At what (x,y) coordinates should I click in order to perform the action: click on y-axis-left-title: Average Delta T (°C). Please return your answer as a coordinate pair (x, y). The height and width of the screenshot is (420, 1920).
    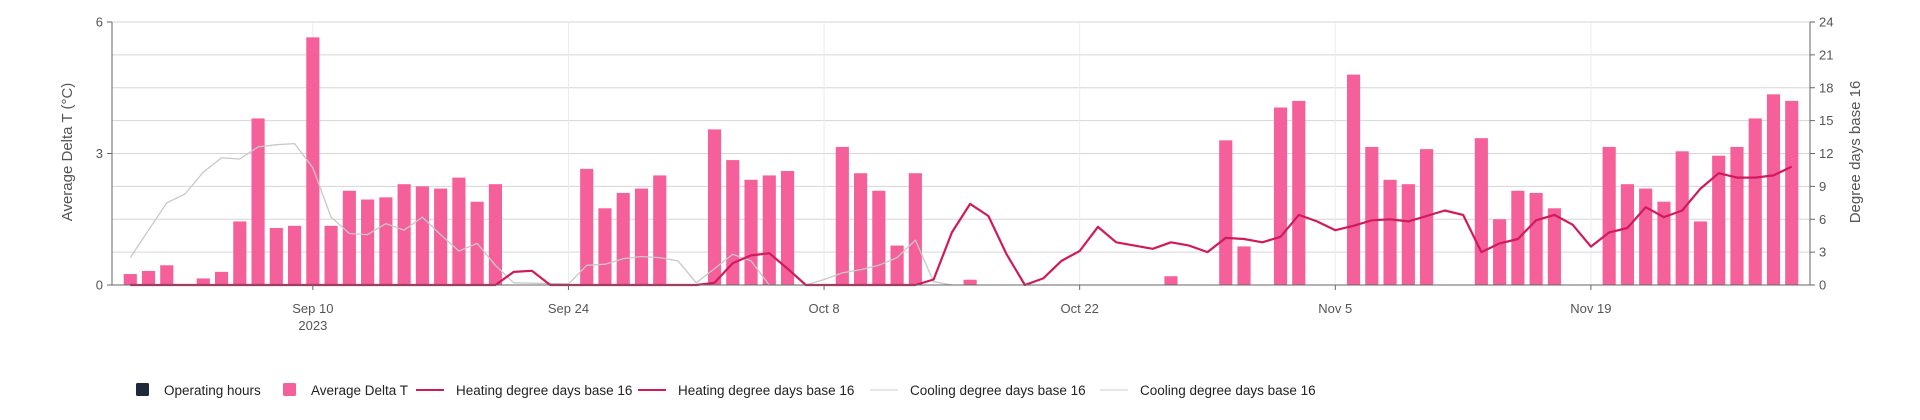
    Looking at the image, I should click on (67, 152).